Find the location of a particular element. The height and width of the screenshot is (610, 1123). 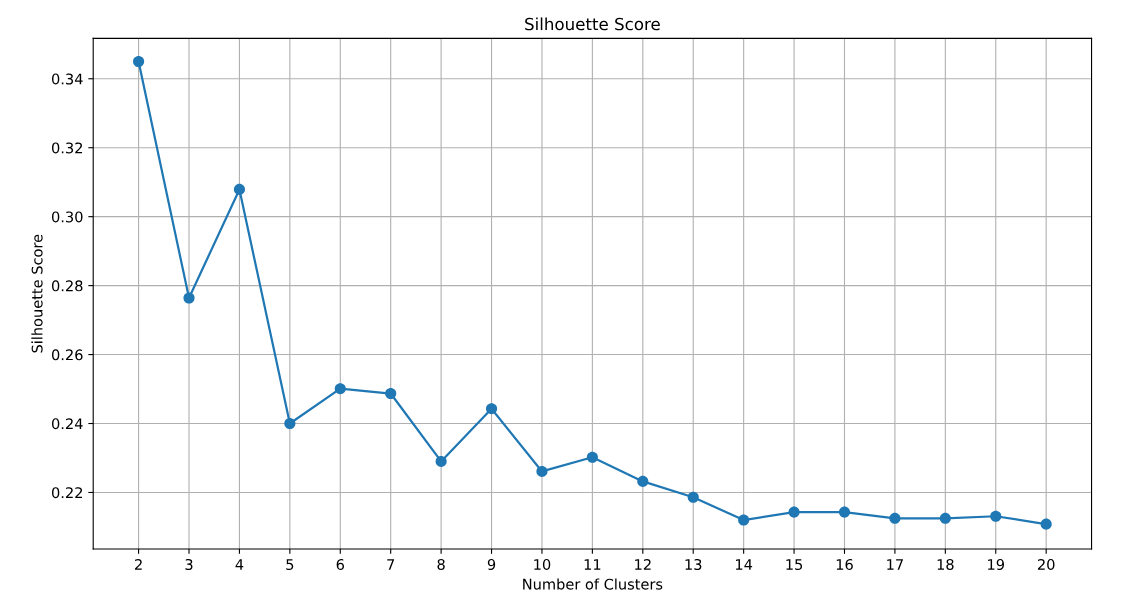

y-tick-label: 0.24 is located at coordinates (67, 424).